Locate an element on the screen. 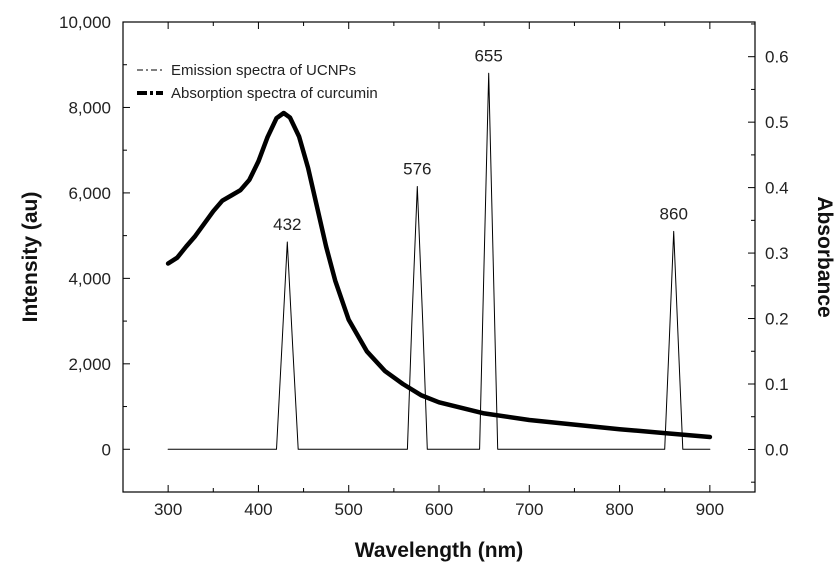 The width and height of the screenshot is (837, 564). x-tick-label: 600 is located at coordinates (439, 509).